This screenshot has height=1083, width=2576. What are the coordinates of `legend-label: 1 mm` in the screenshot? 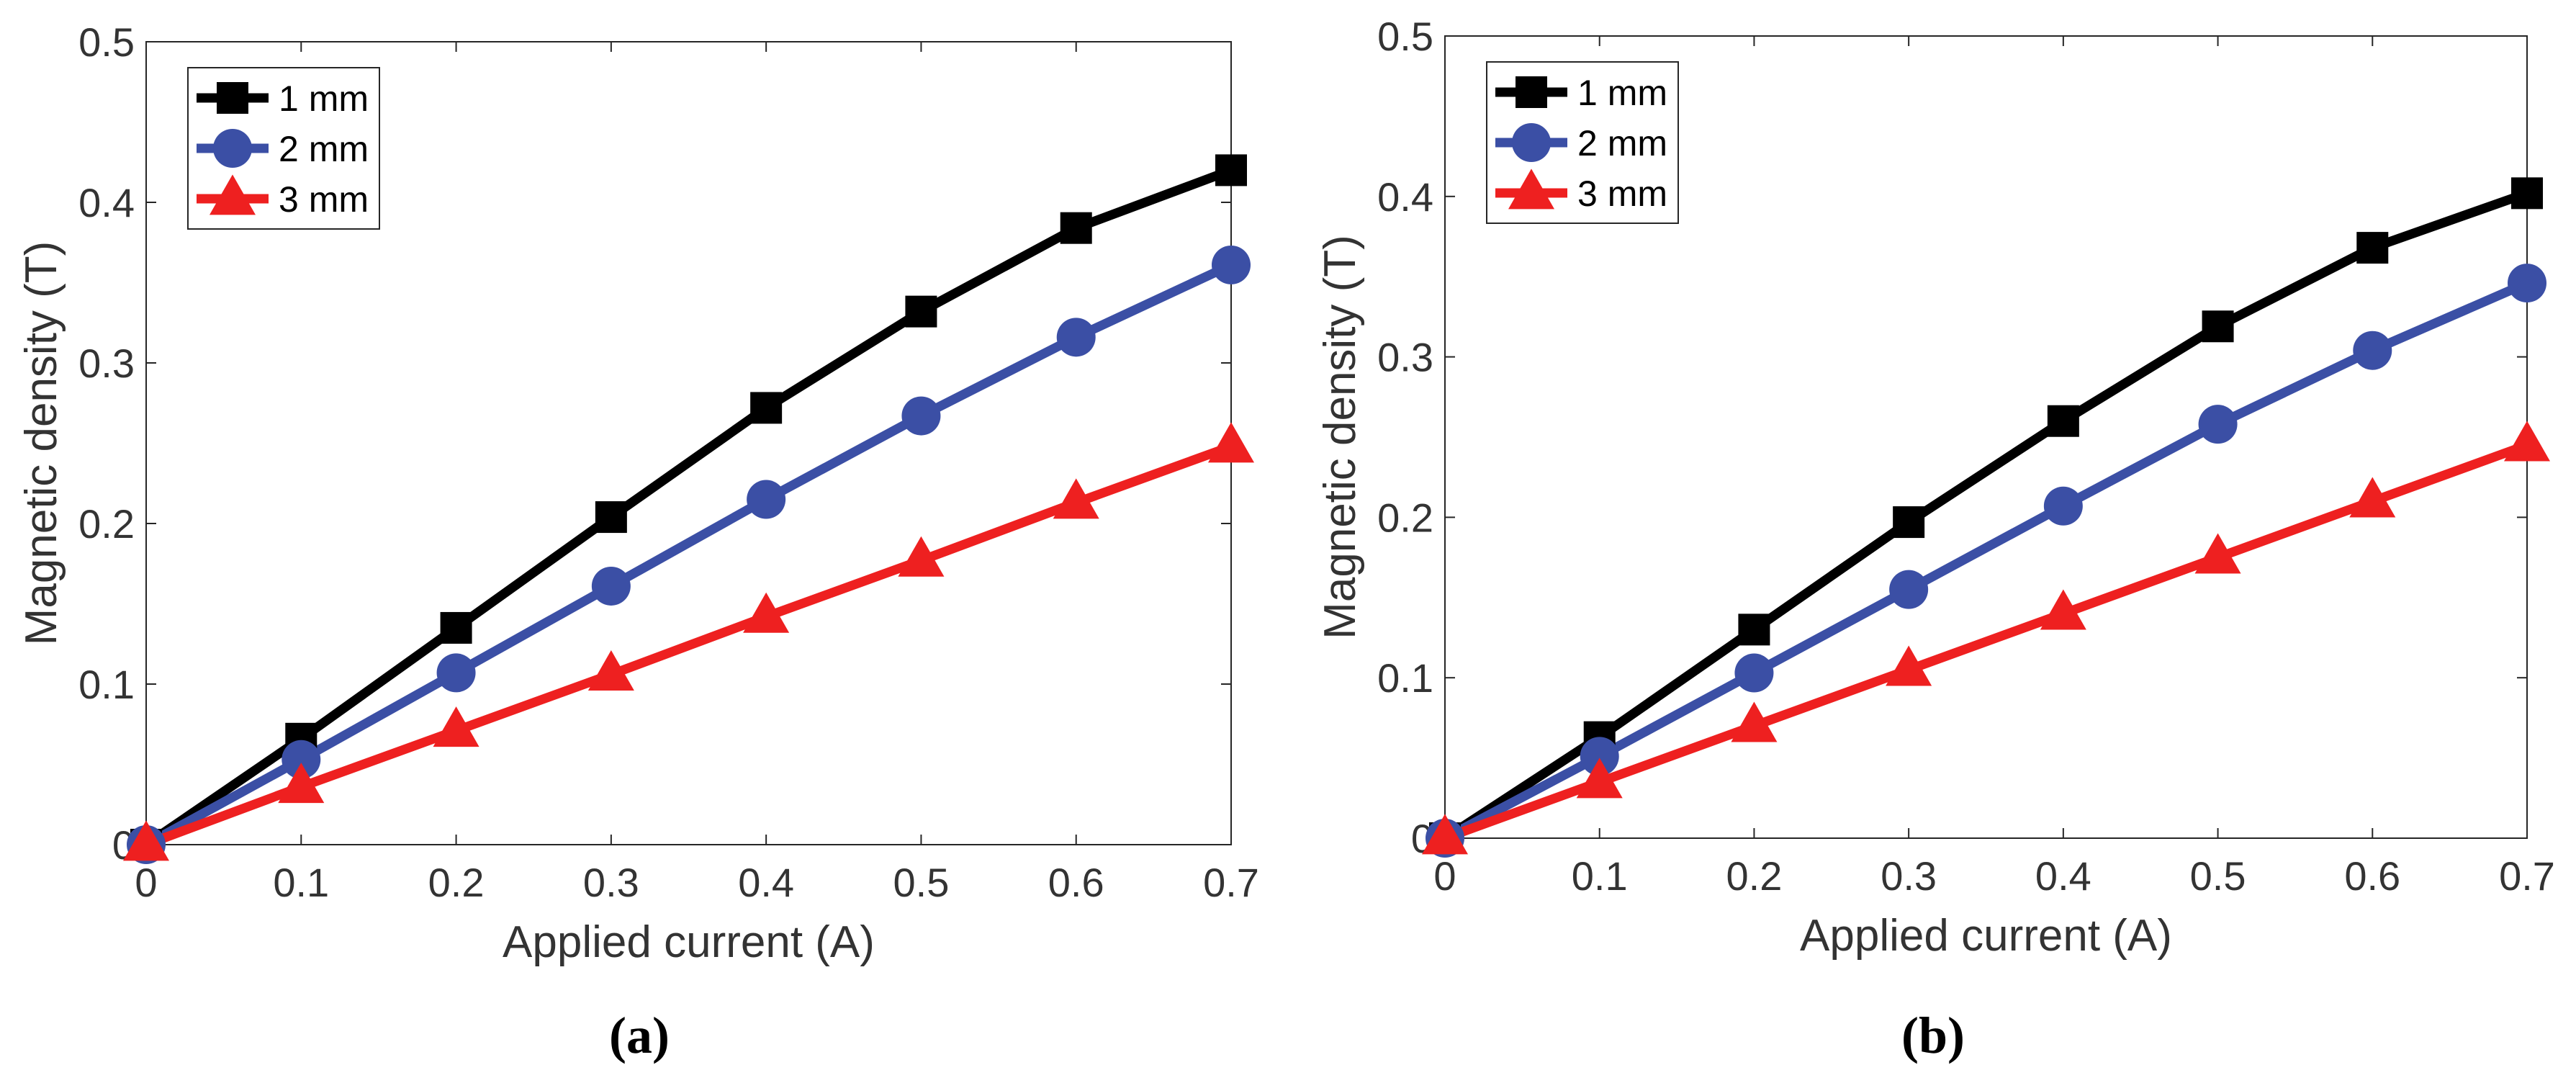 It's located at (324, 98).